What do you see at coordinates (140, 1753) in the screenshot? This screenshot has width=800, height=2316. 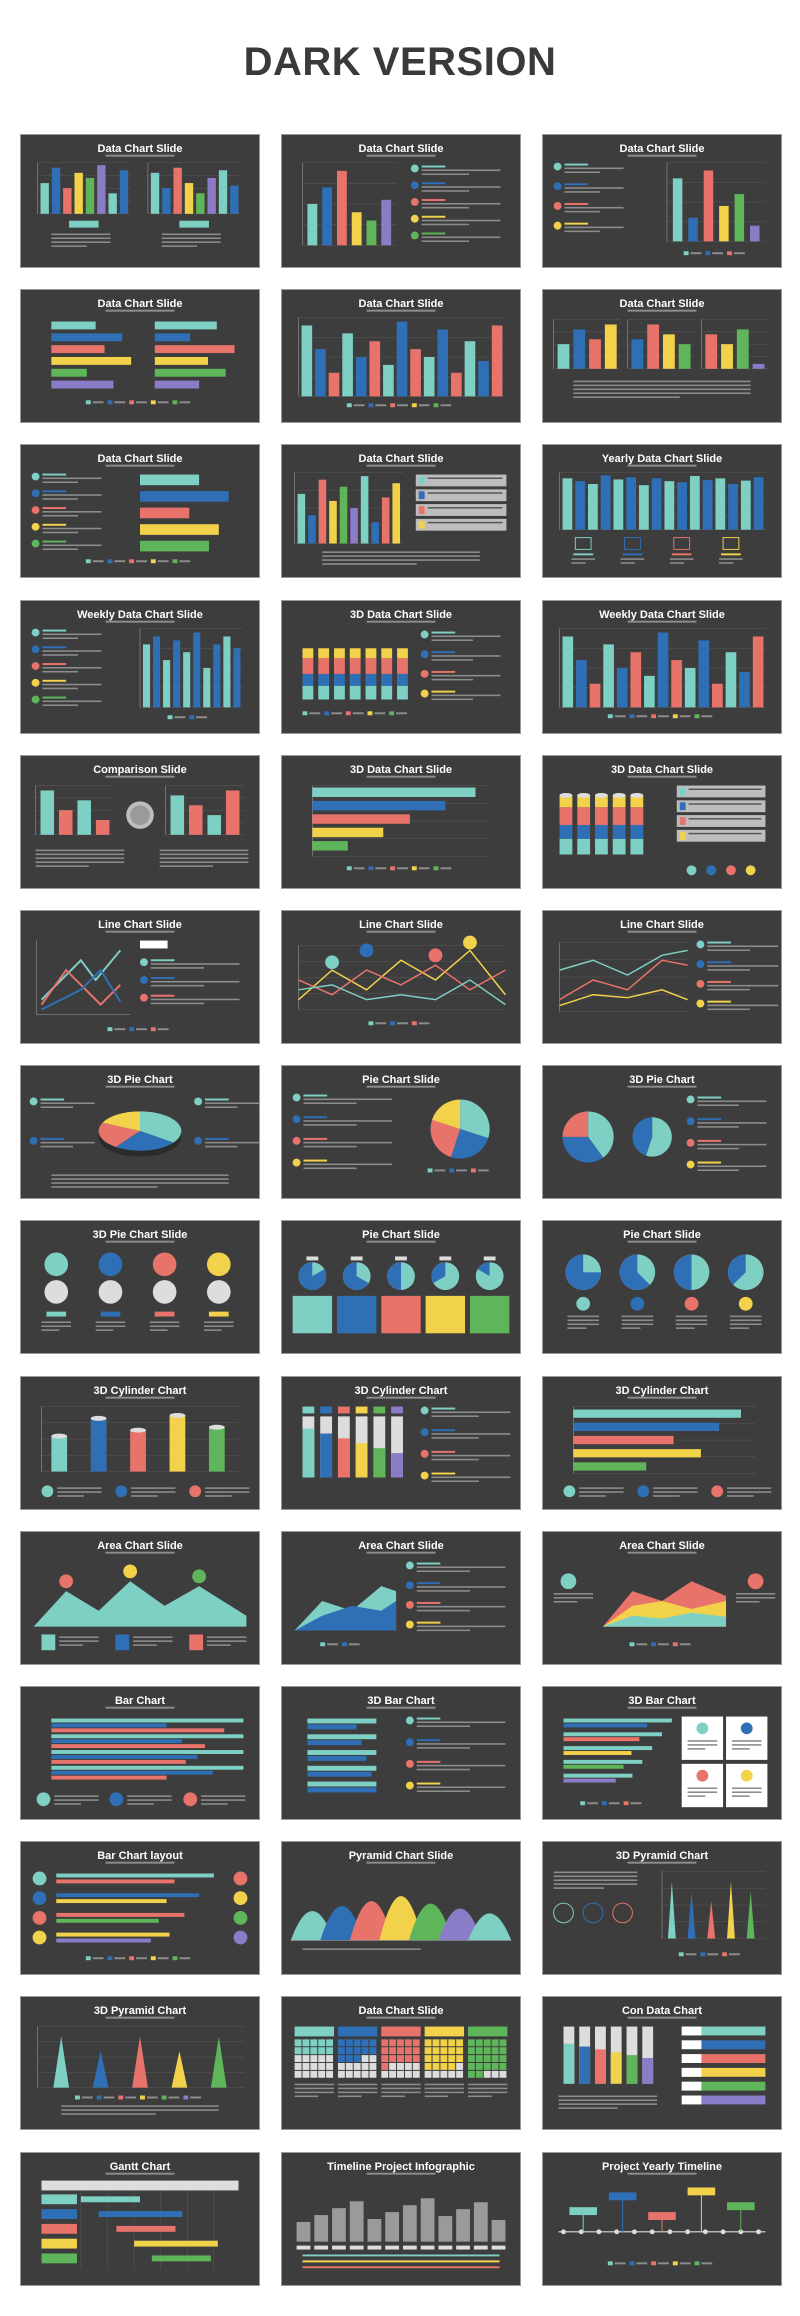 I see `slide-thumbnail: Bar Chart` at bounding box center [140, 1753].